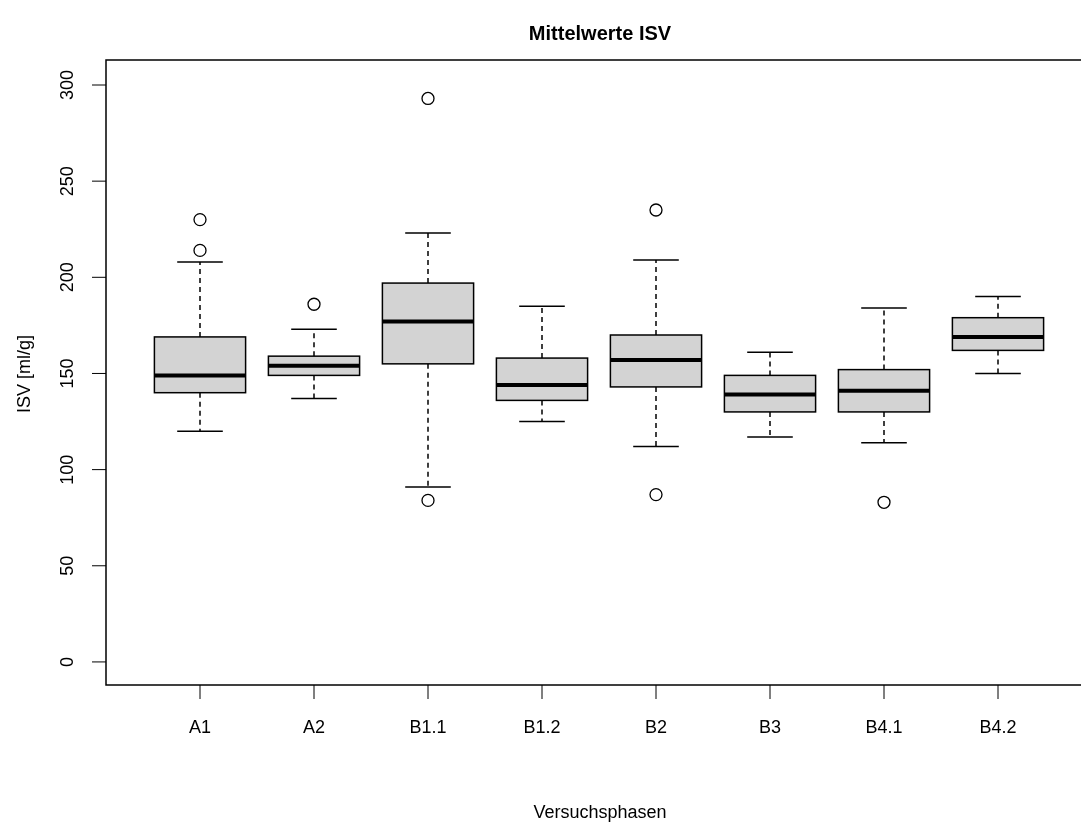 The height and width of the screenshot is (833, 1081). I want to click on x-tick-label: B4.2, so click(998, 727).